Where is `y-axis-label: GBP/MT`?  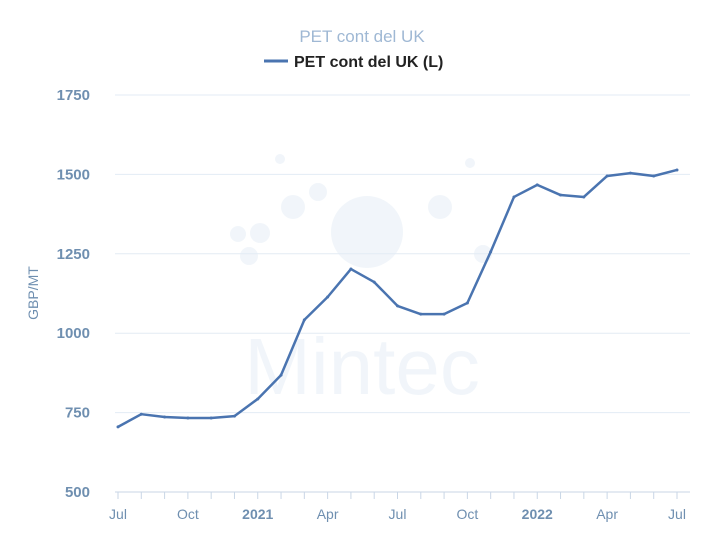 y-axis-label: GBP/MT is located at coordinates (33, 293).